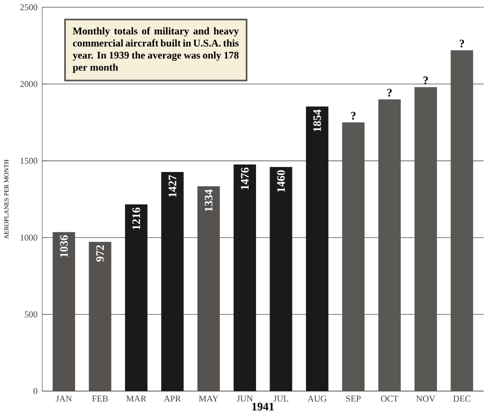  Describe the element at coordinates (244, 179) in the screenshot. I see `data-label: 1476` at that location.